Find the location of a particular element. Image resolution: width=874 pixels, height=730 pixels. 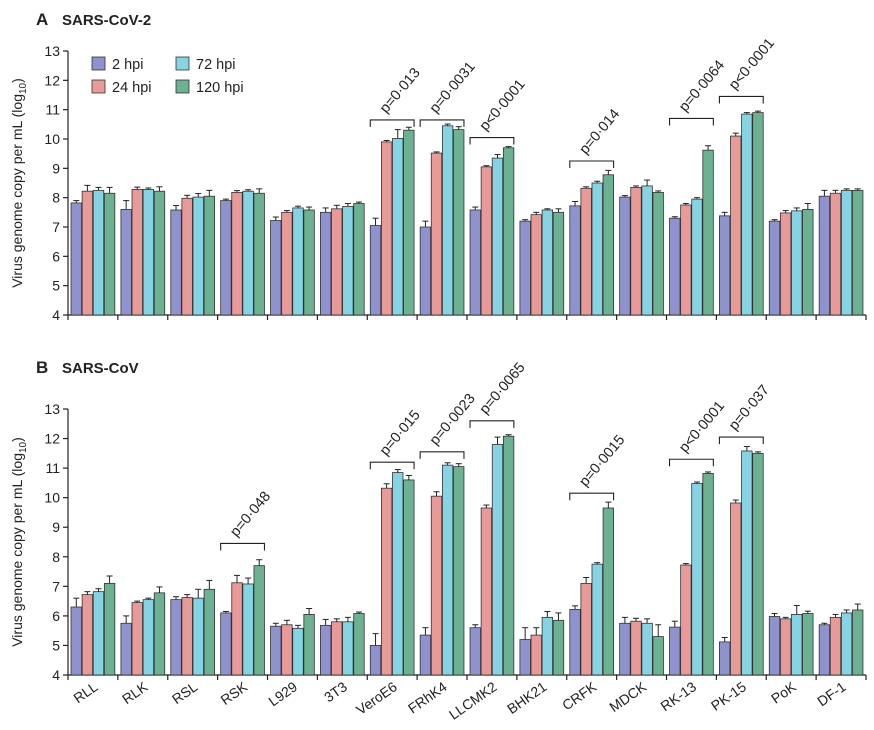

x-tick-label: RK-13 is located at coordinates (678, 696).